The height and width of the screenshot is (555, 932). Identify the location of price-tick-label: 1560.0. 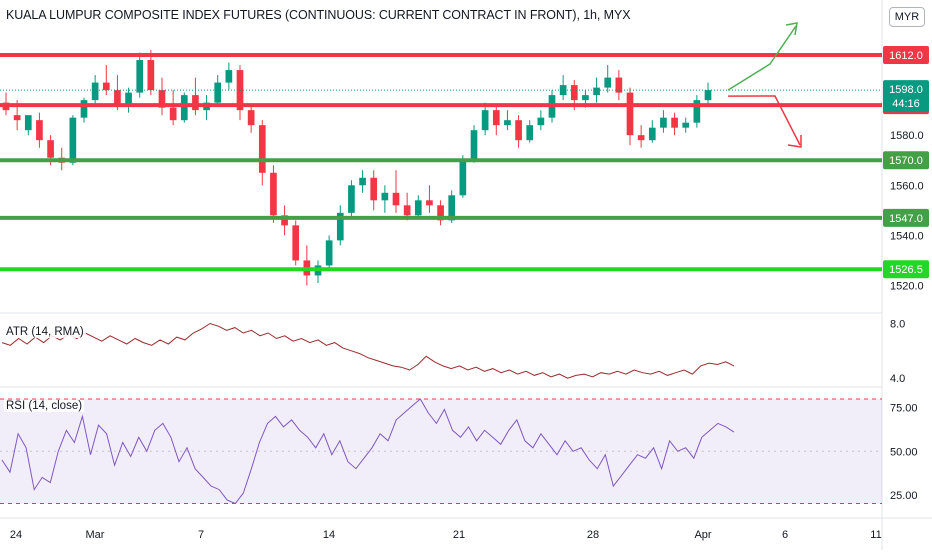
(907, 186).